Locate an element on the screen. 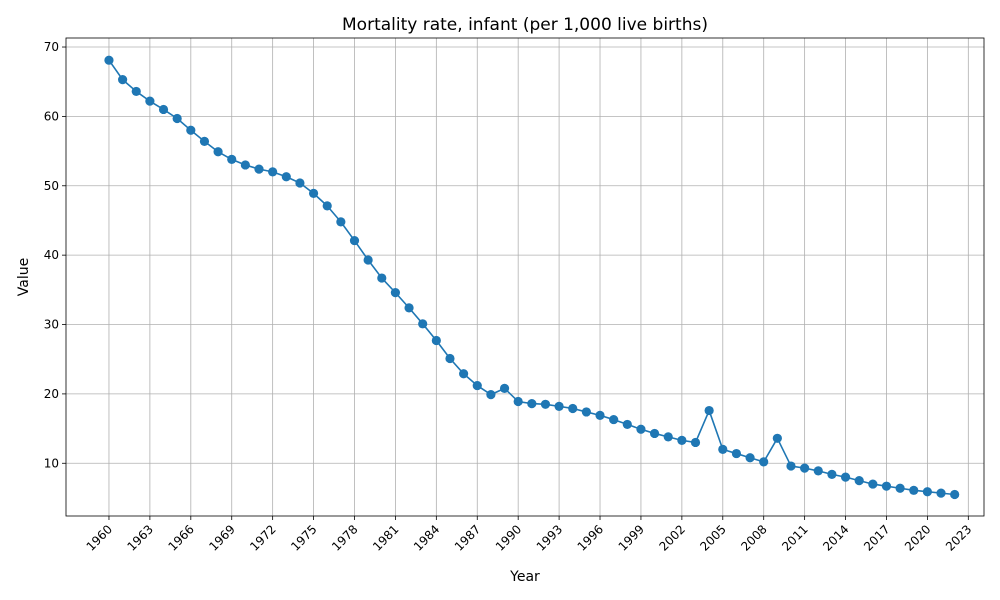  y-axis-ticks: 10 20 30 40 50 60 70 is located at coordinates (55, 255).